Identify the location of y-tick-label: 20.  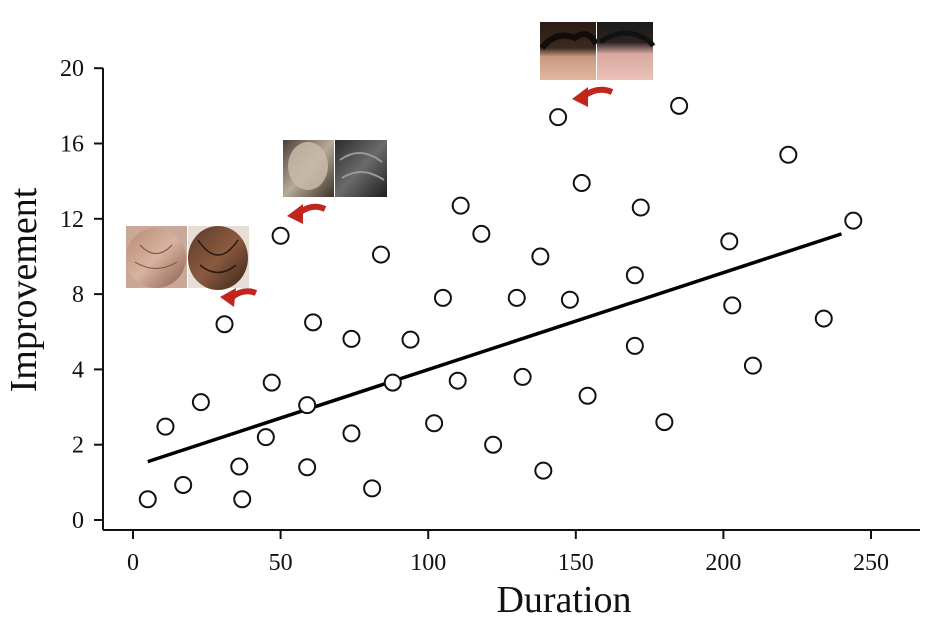
(72, 69).